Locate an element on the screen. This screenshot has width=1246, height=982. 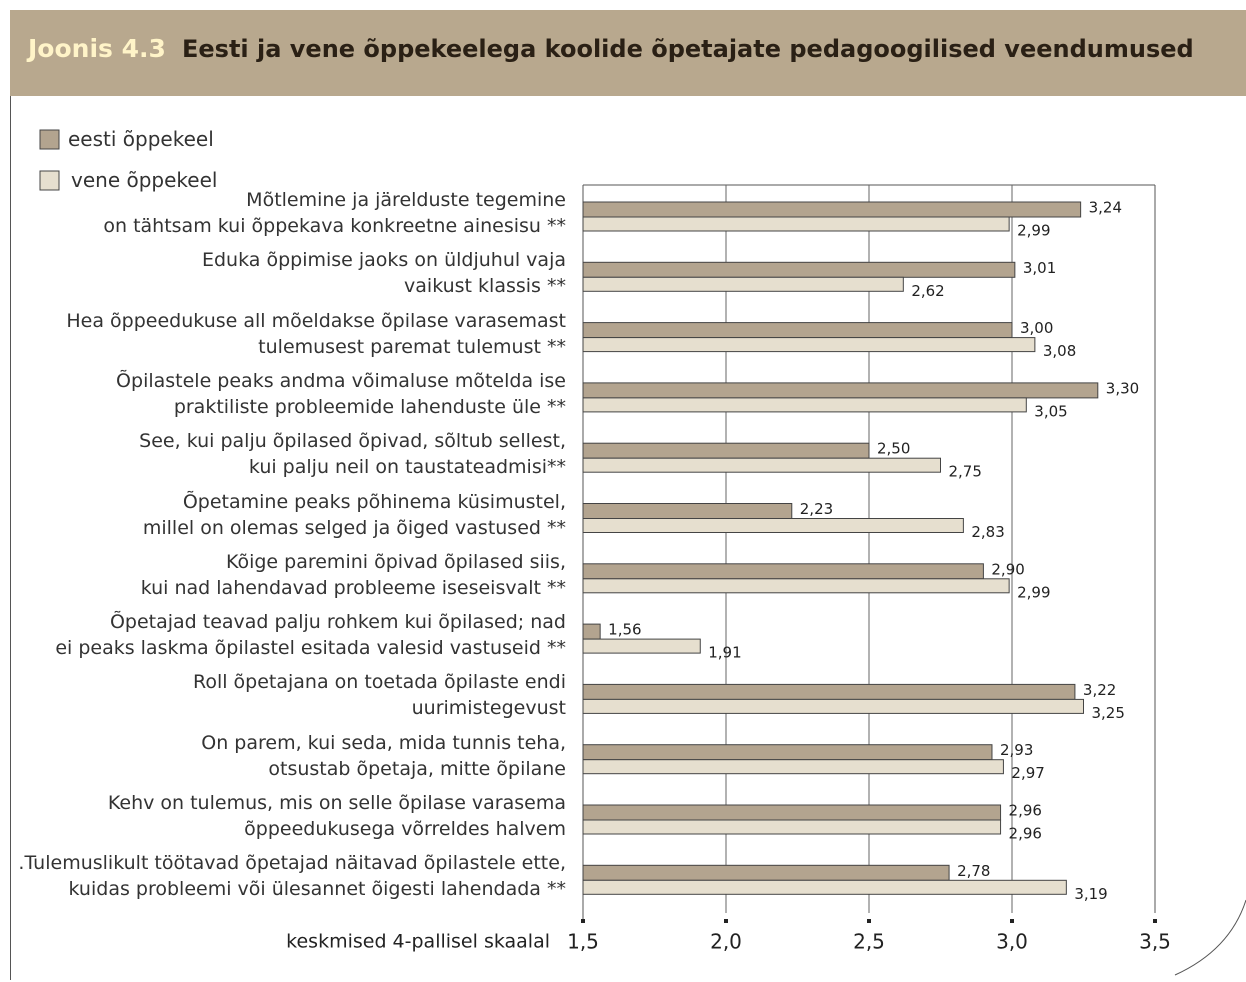
value-label: 3,22 is located at coordinates (1099, 690).